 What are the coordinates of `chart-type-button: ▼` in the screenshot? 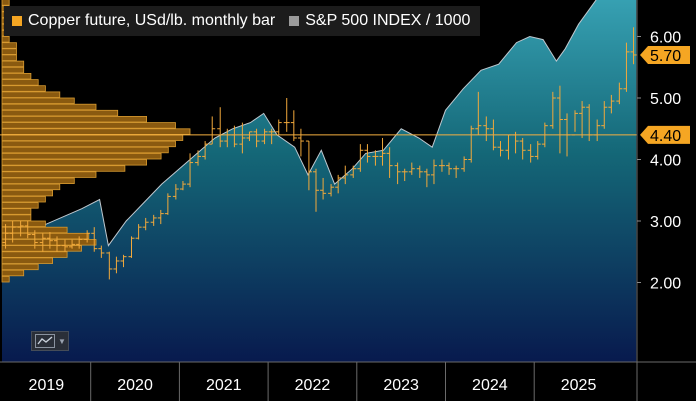 It's located at (50, 341).